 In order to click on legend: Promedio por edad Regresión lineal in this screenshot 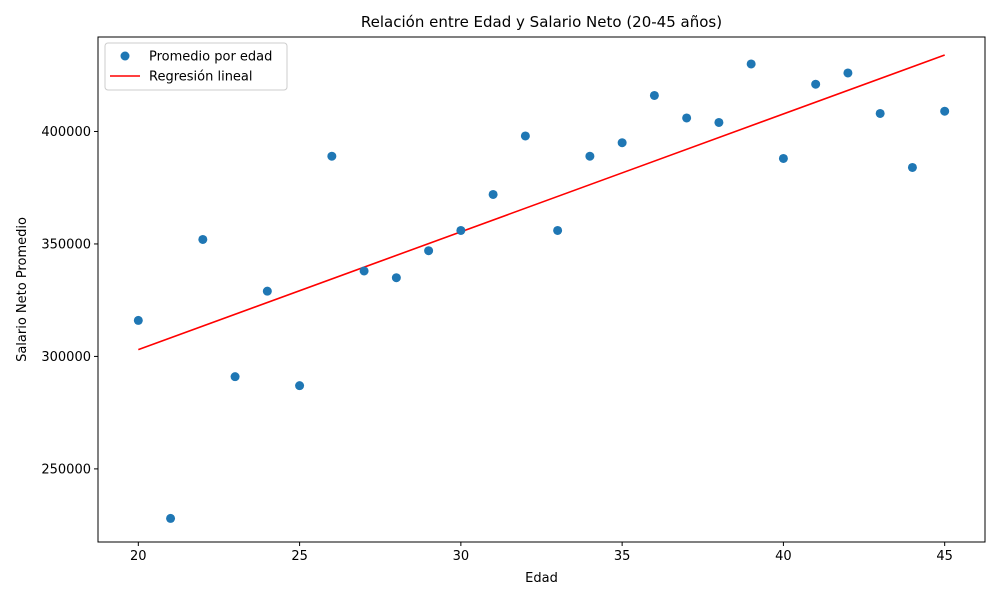, I will do `click(196, 66)`.